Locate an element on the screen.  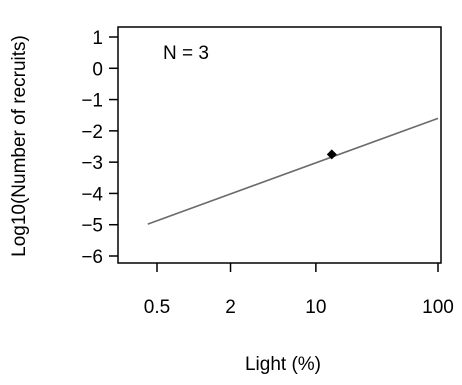
y-axis: 1 0 −1 −2 −3 −4 −5 −6 is located at coordinates (99, 148).